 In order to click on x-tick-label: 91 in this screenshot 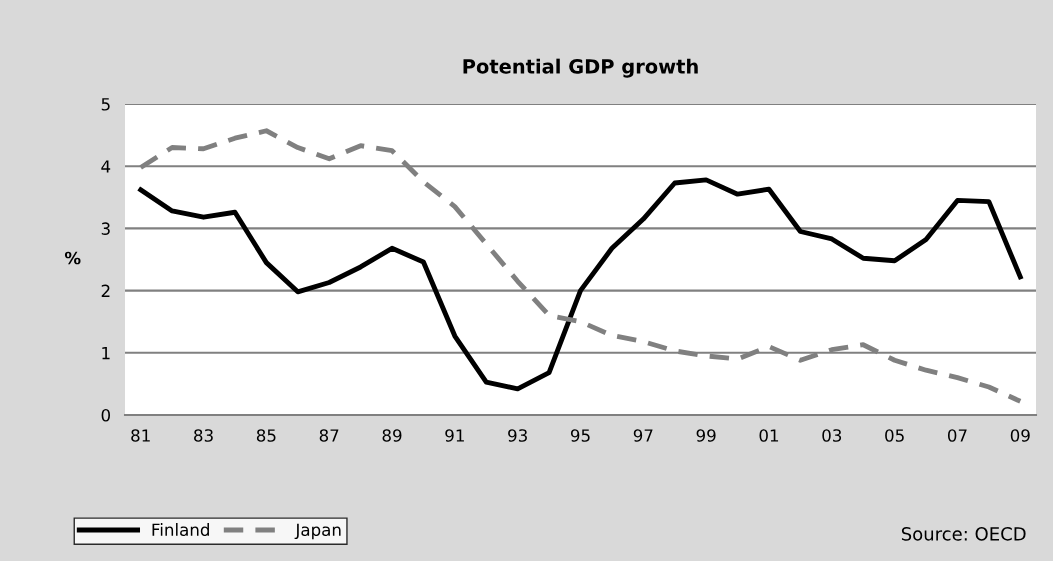, I will do `click(454, 435)`.